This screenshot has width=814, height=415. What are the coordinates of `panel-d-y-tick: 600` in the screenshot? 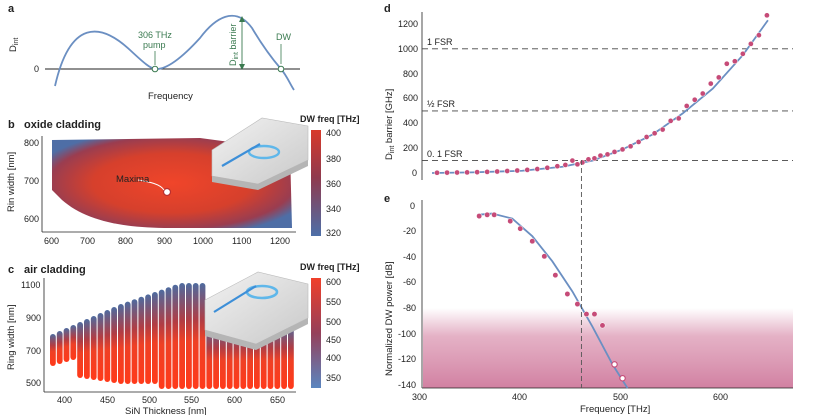 It's located at (410, 98).